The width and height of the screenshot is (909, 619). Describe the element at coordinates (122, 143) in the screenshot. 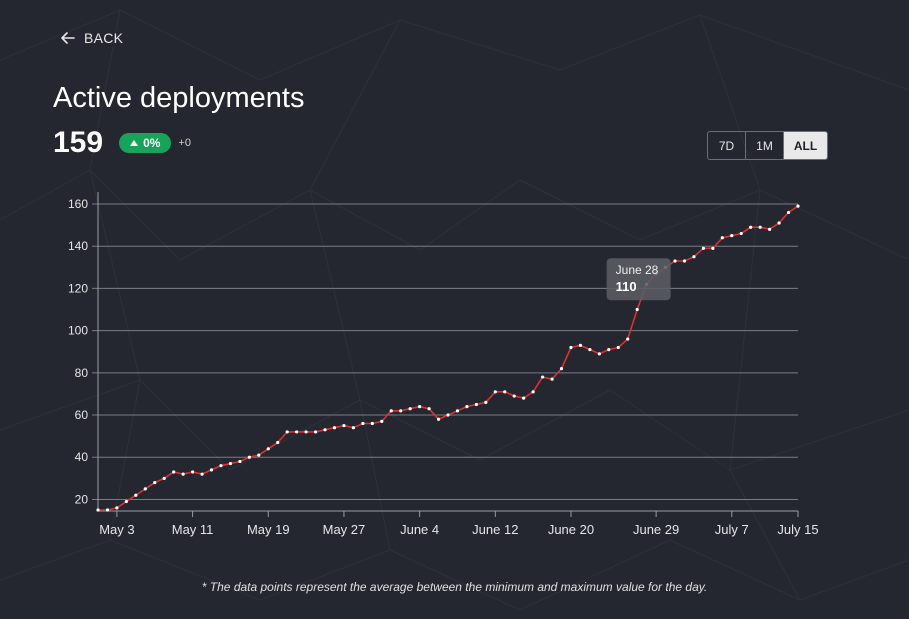

I see `metric-summary: 159 0% +0` at that location.